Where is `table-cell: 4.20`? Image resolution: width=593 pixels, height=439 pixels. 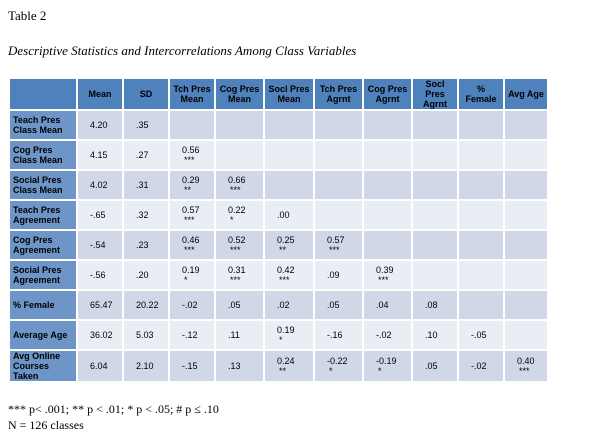
table-cell: 4.20 is located at coordinates (100, 125).